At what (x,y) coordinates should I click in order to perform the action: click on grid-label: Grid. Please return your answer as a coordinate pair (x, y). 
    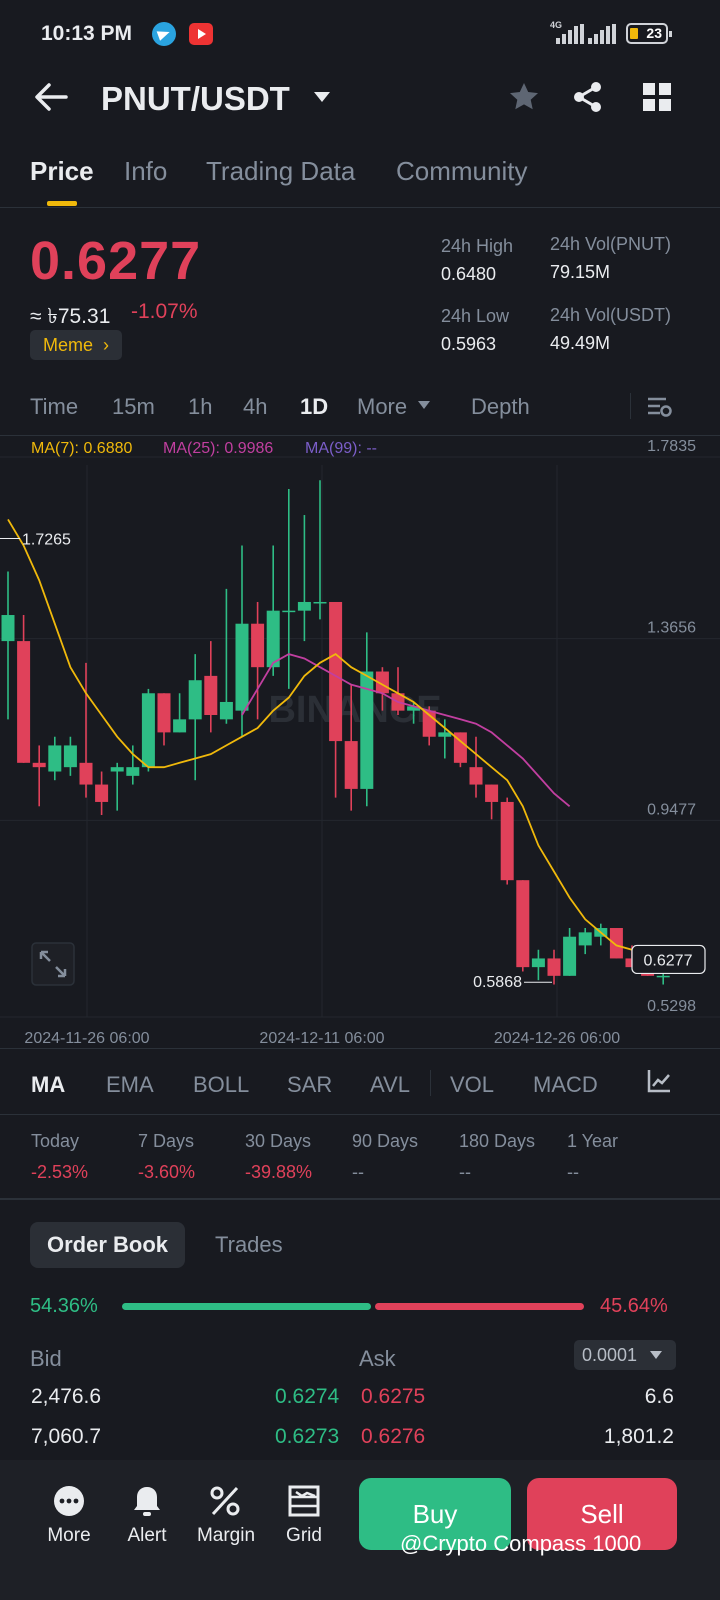
    Looking at the image, I should click on (304, 1535).